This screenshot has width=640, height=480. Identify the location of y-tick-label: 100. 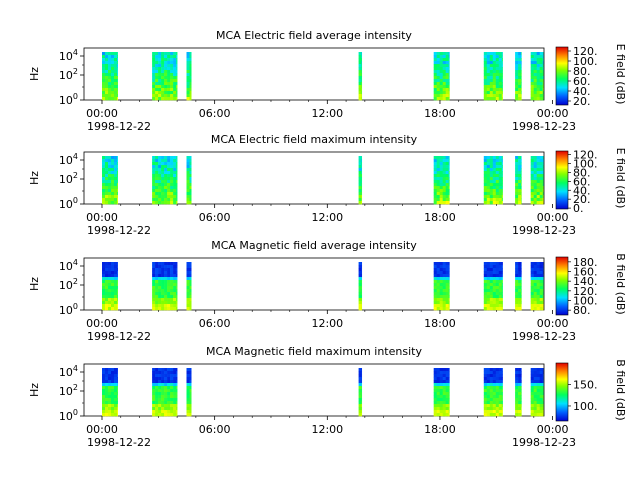
(68, 203).